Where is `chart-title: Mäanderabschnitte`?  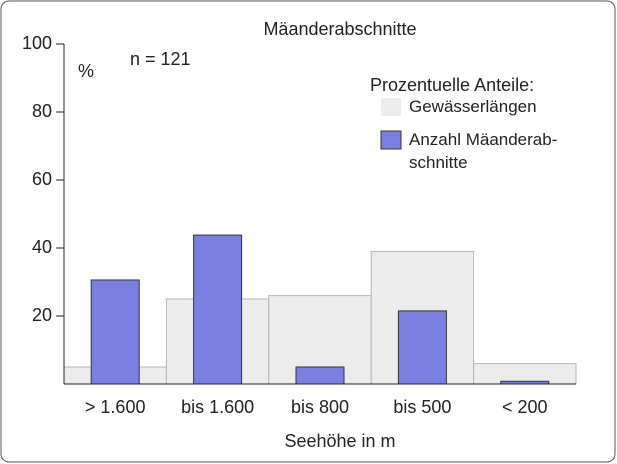 chart-title: Mäanderabschnitte is located at coordinates (339, 29).